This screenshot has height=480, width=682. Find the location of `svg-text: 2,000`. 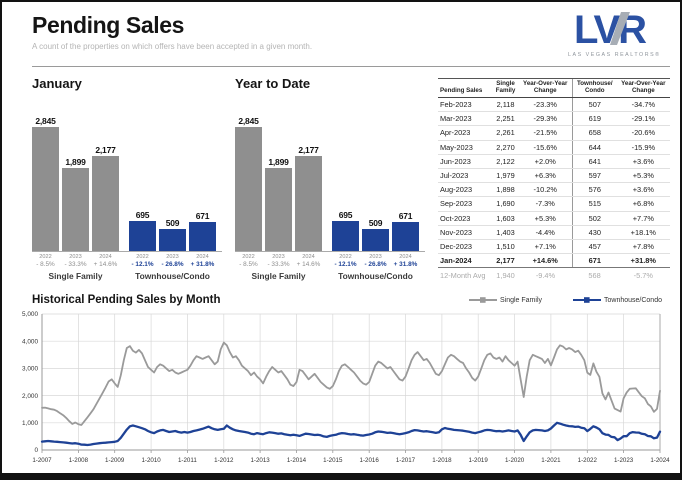

svg-text: 2,000 is located at coordinates (30, 396).